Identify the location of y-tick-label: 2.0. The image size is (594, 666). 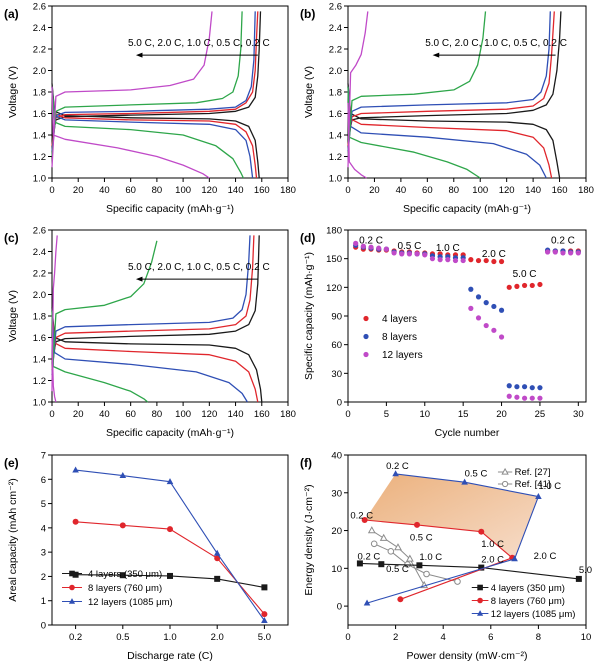
(39, 71).